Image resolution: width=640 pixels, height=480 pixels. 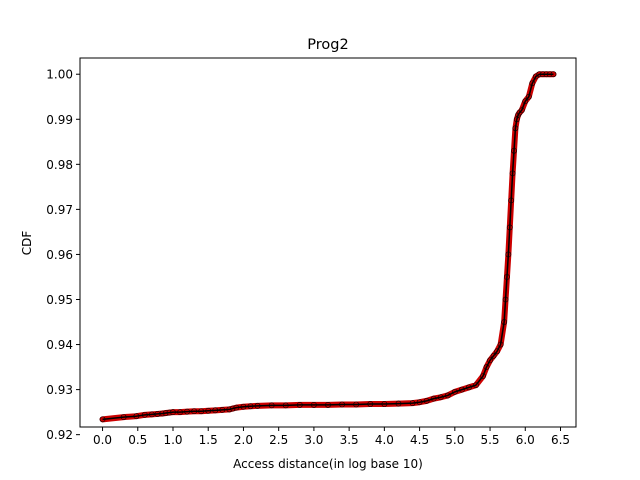 What do you see at coordinates (59, 300) in the screenshot?
I see `y-tick-label: 0.95` at bounding box center [59, 300].